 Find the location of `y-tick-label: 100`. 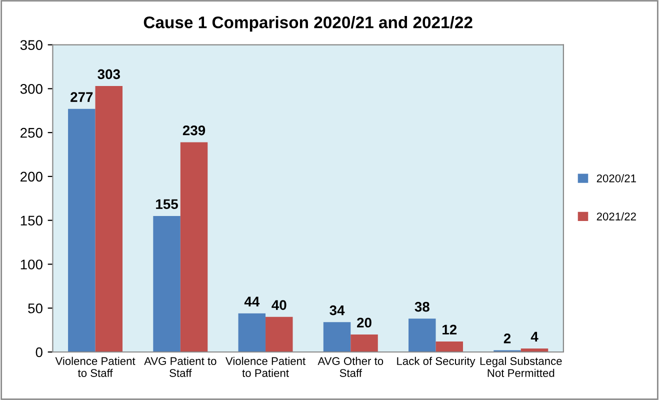

y-tick-label: 100 is located at coordinates (31, 265).